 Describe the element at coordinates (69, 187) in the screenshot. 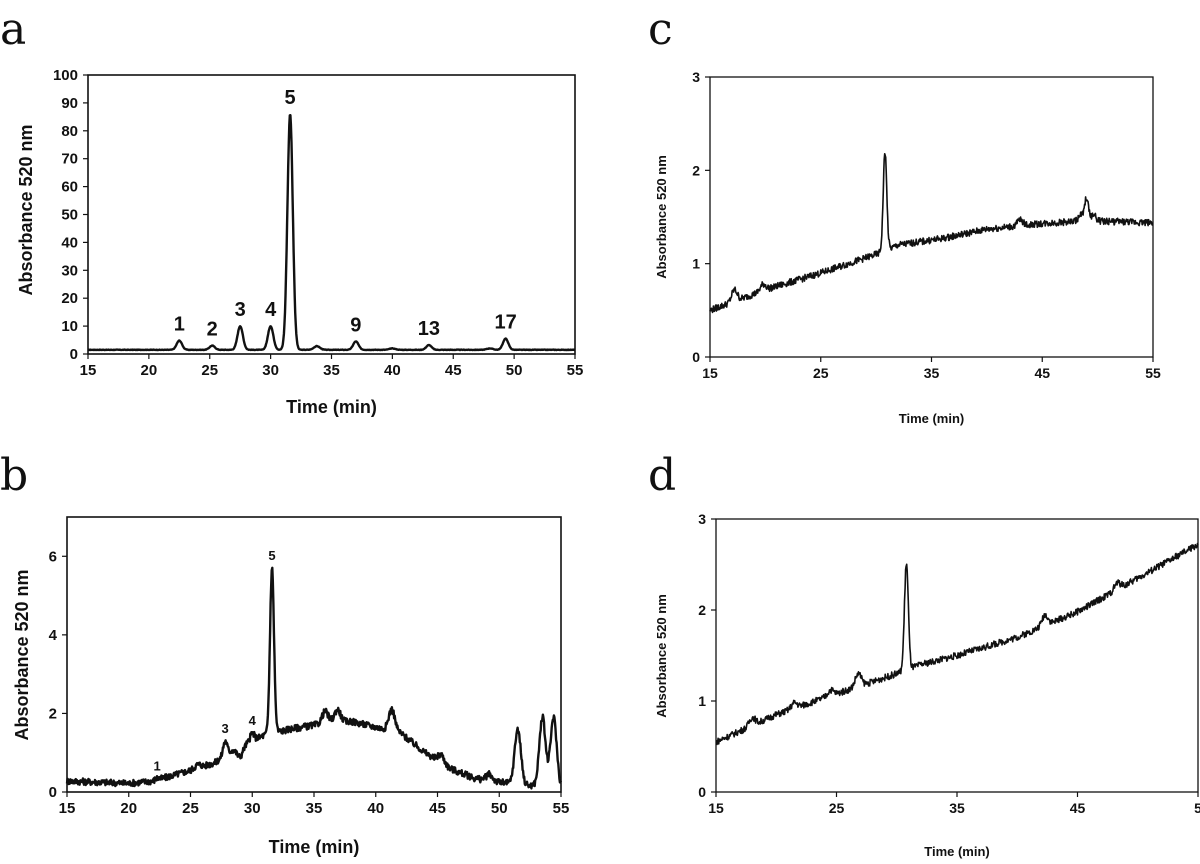

I see `y-tick-label: 60` at that location.